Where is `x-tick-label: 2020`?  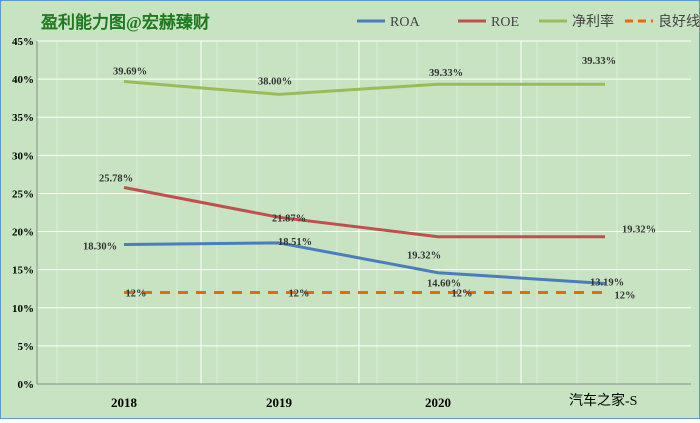
x-tick-label: 2020 is located at coordinates (438, 402).